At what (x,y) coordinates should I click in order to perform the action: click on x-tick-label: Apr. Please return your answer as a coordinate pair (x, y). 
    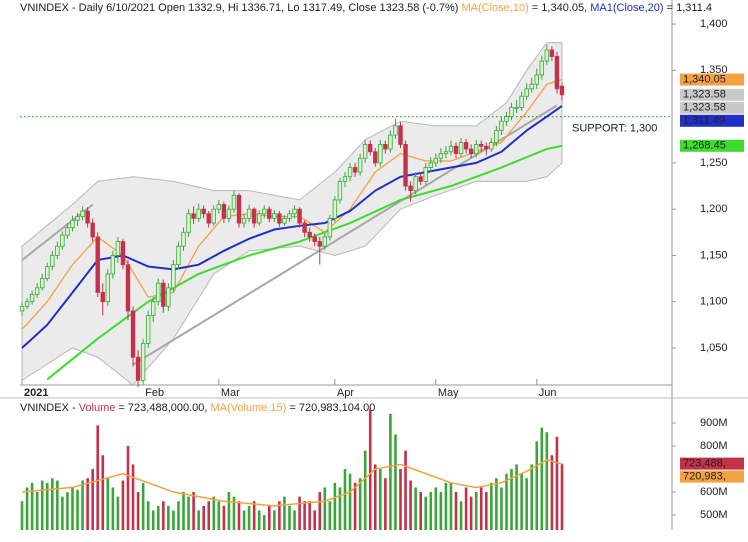
    Looking at the image, I should click on (345, 393).